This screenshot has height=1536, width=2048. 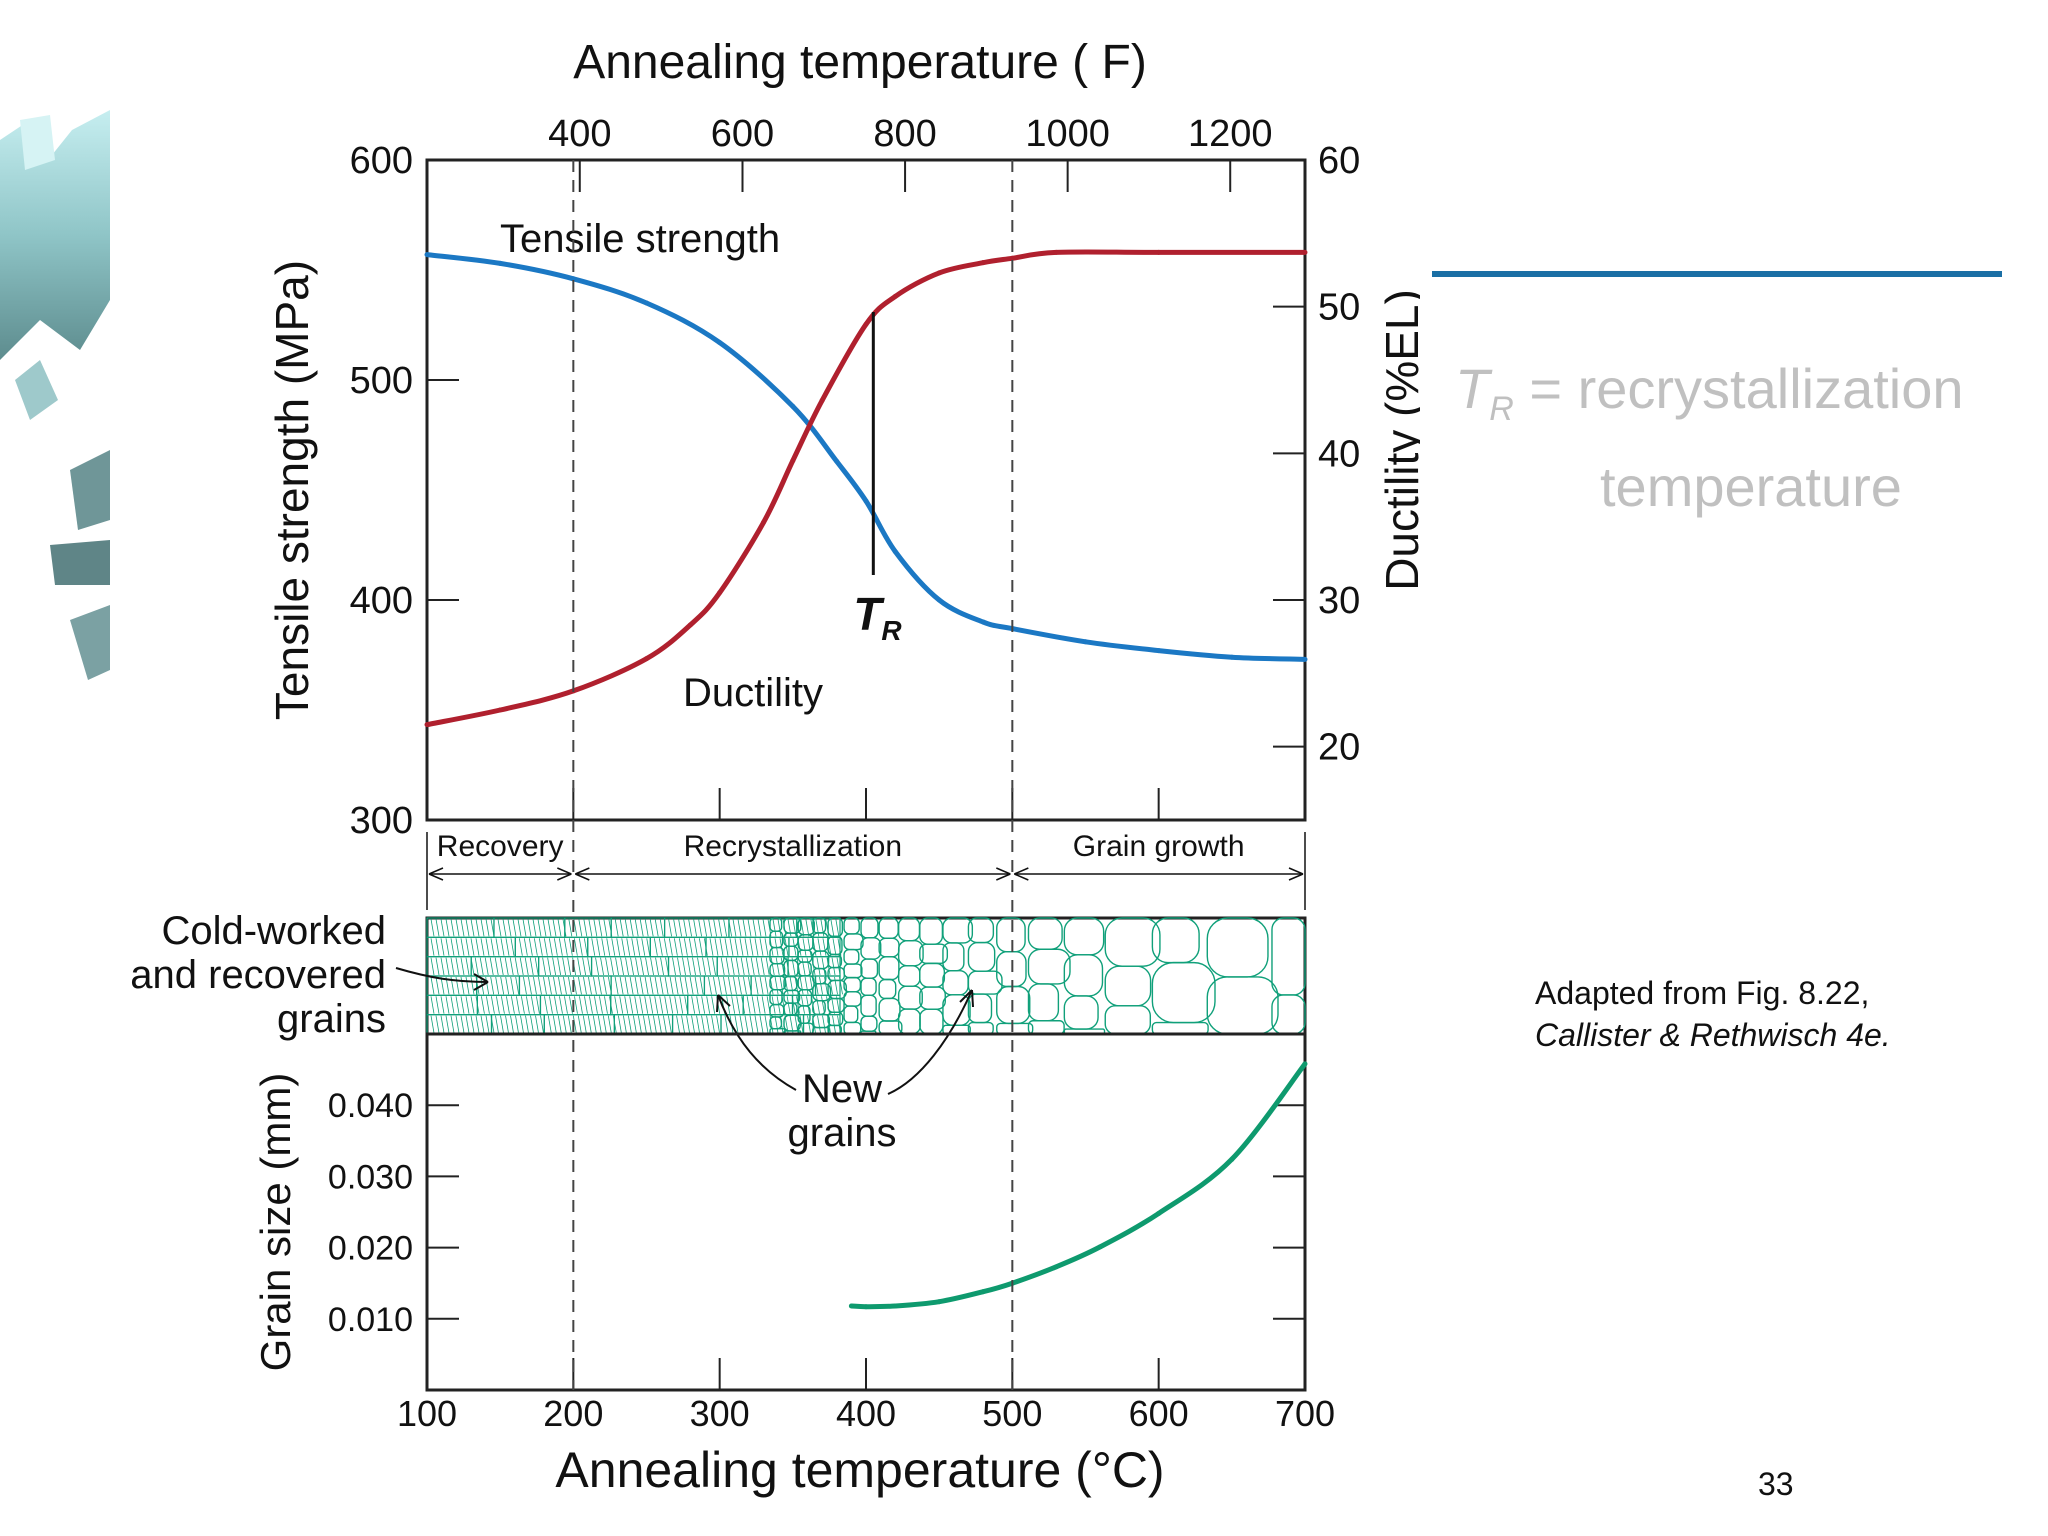 I want to click on bottom-tick-label: 500, so click(x=1012, y=1413).